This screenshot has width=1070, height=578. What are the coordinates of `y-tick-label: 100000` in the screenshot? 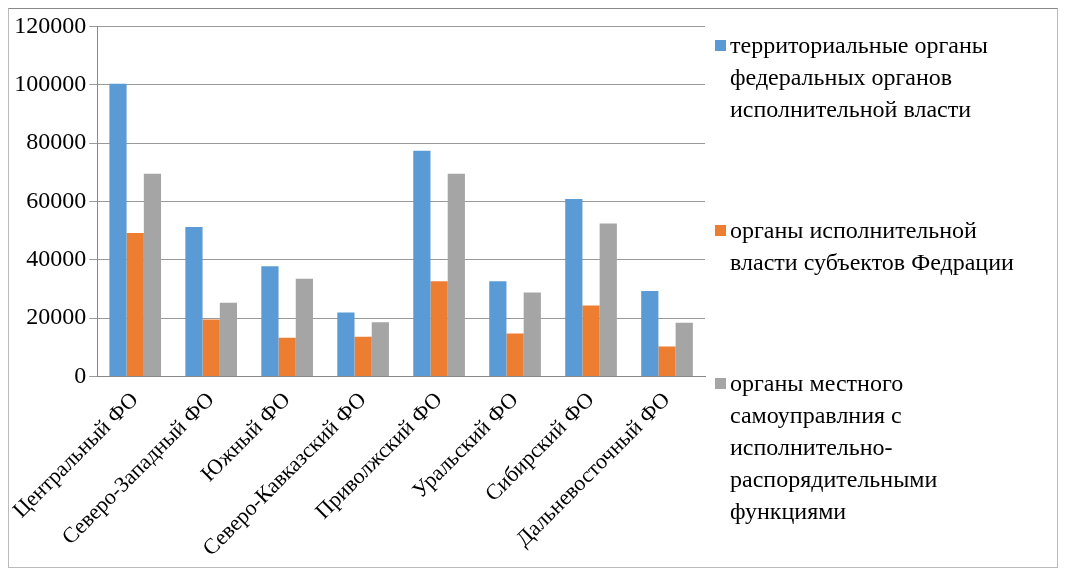 It's located at (50, 83).